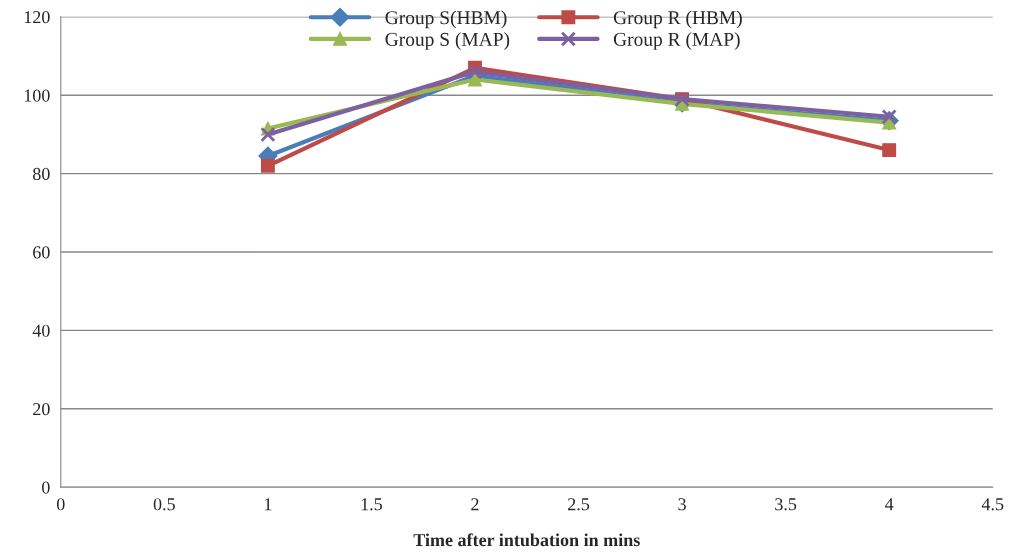 This screenshot has height=560, width=1013. Describe the element at coordinates (60, 504) in the screenshot. I see `x-tick-label: 0` at that location.